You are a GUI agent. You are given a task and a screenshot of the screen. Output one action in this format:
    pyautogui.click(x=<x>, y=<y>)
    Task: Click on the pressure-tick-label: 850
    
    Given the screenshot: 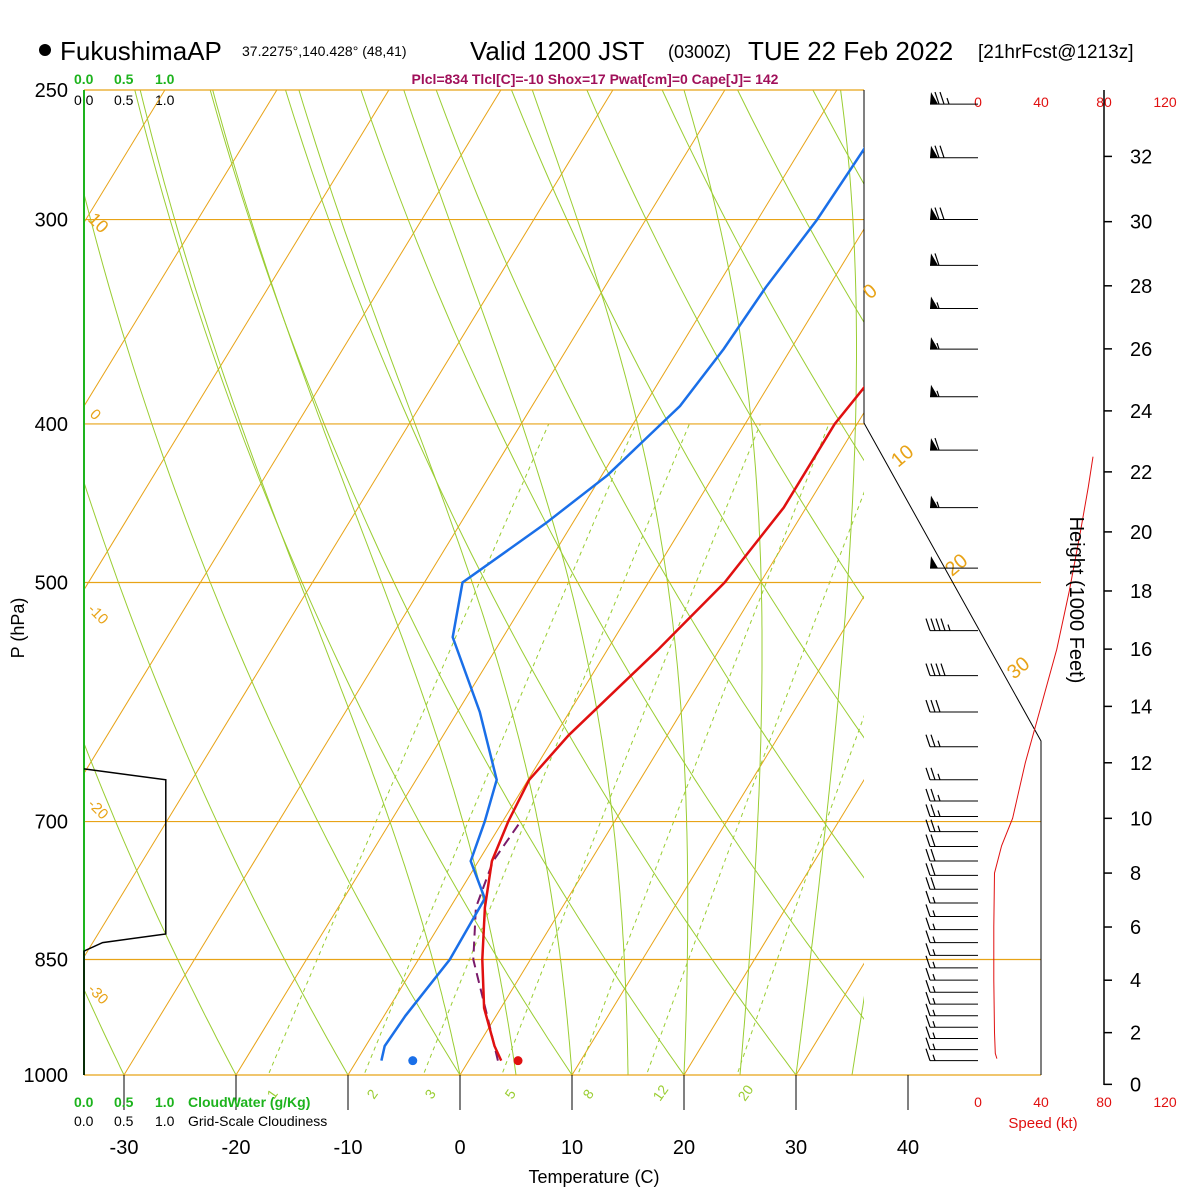 What is the action you would take?
    pyautogui.click(x=51, y=961)
    